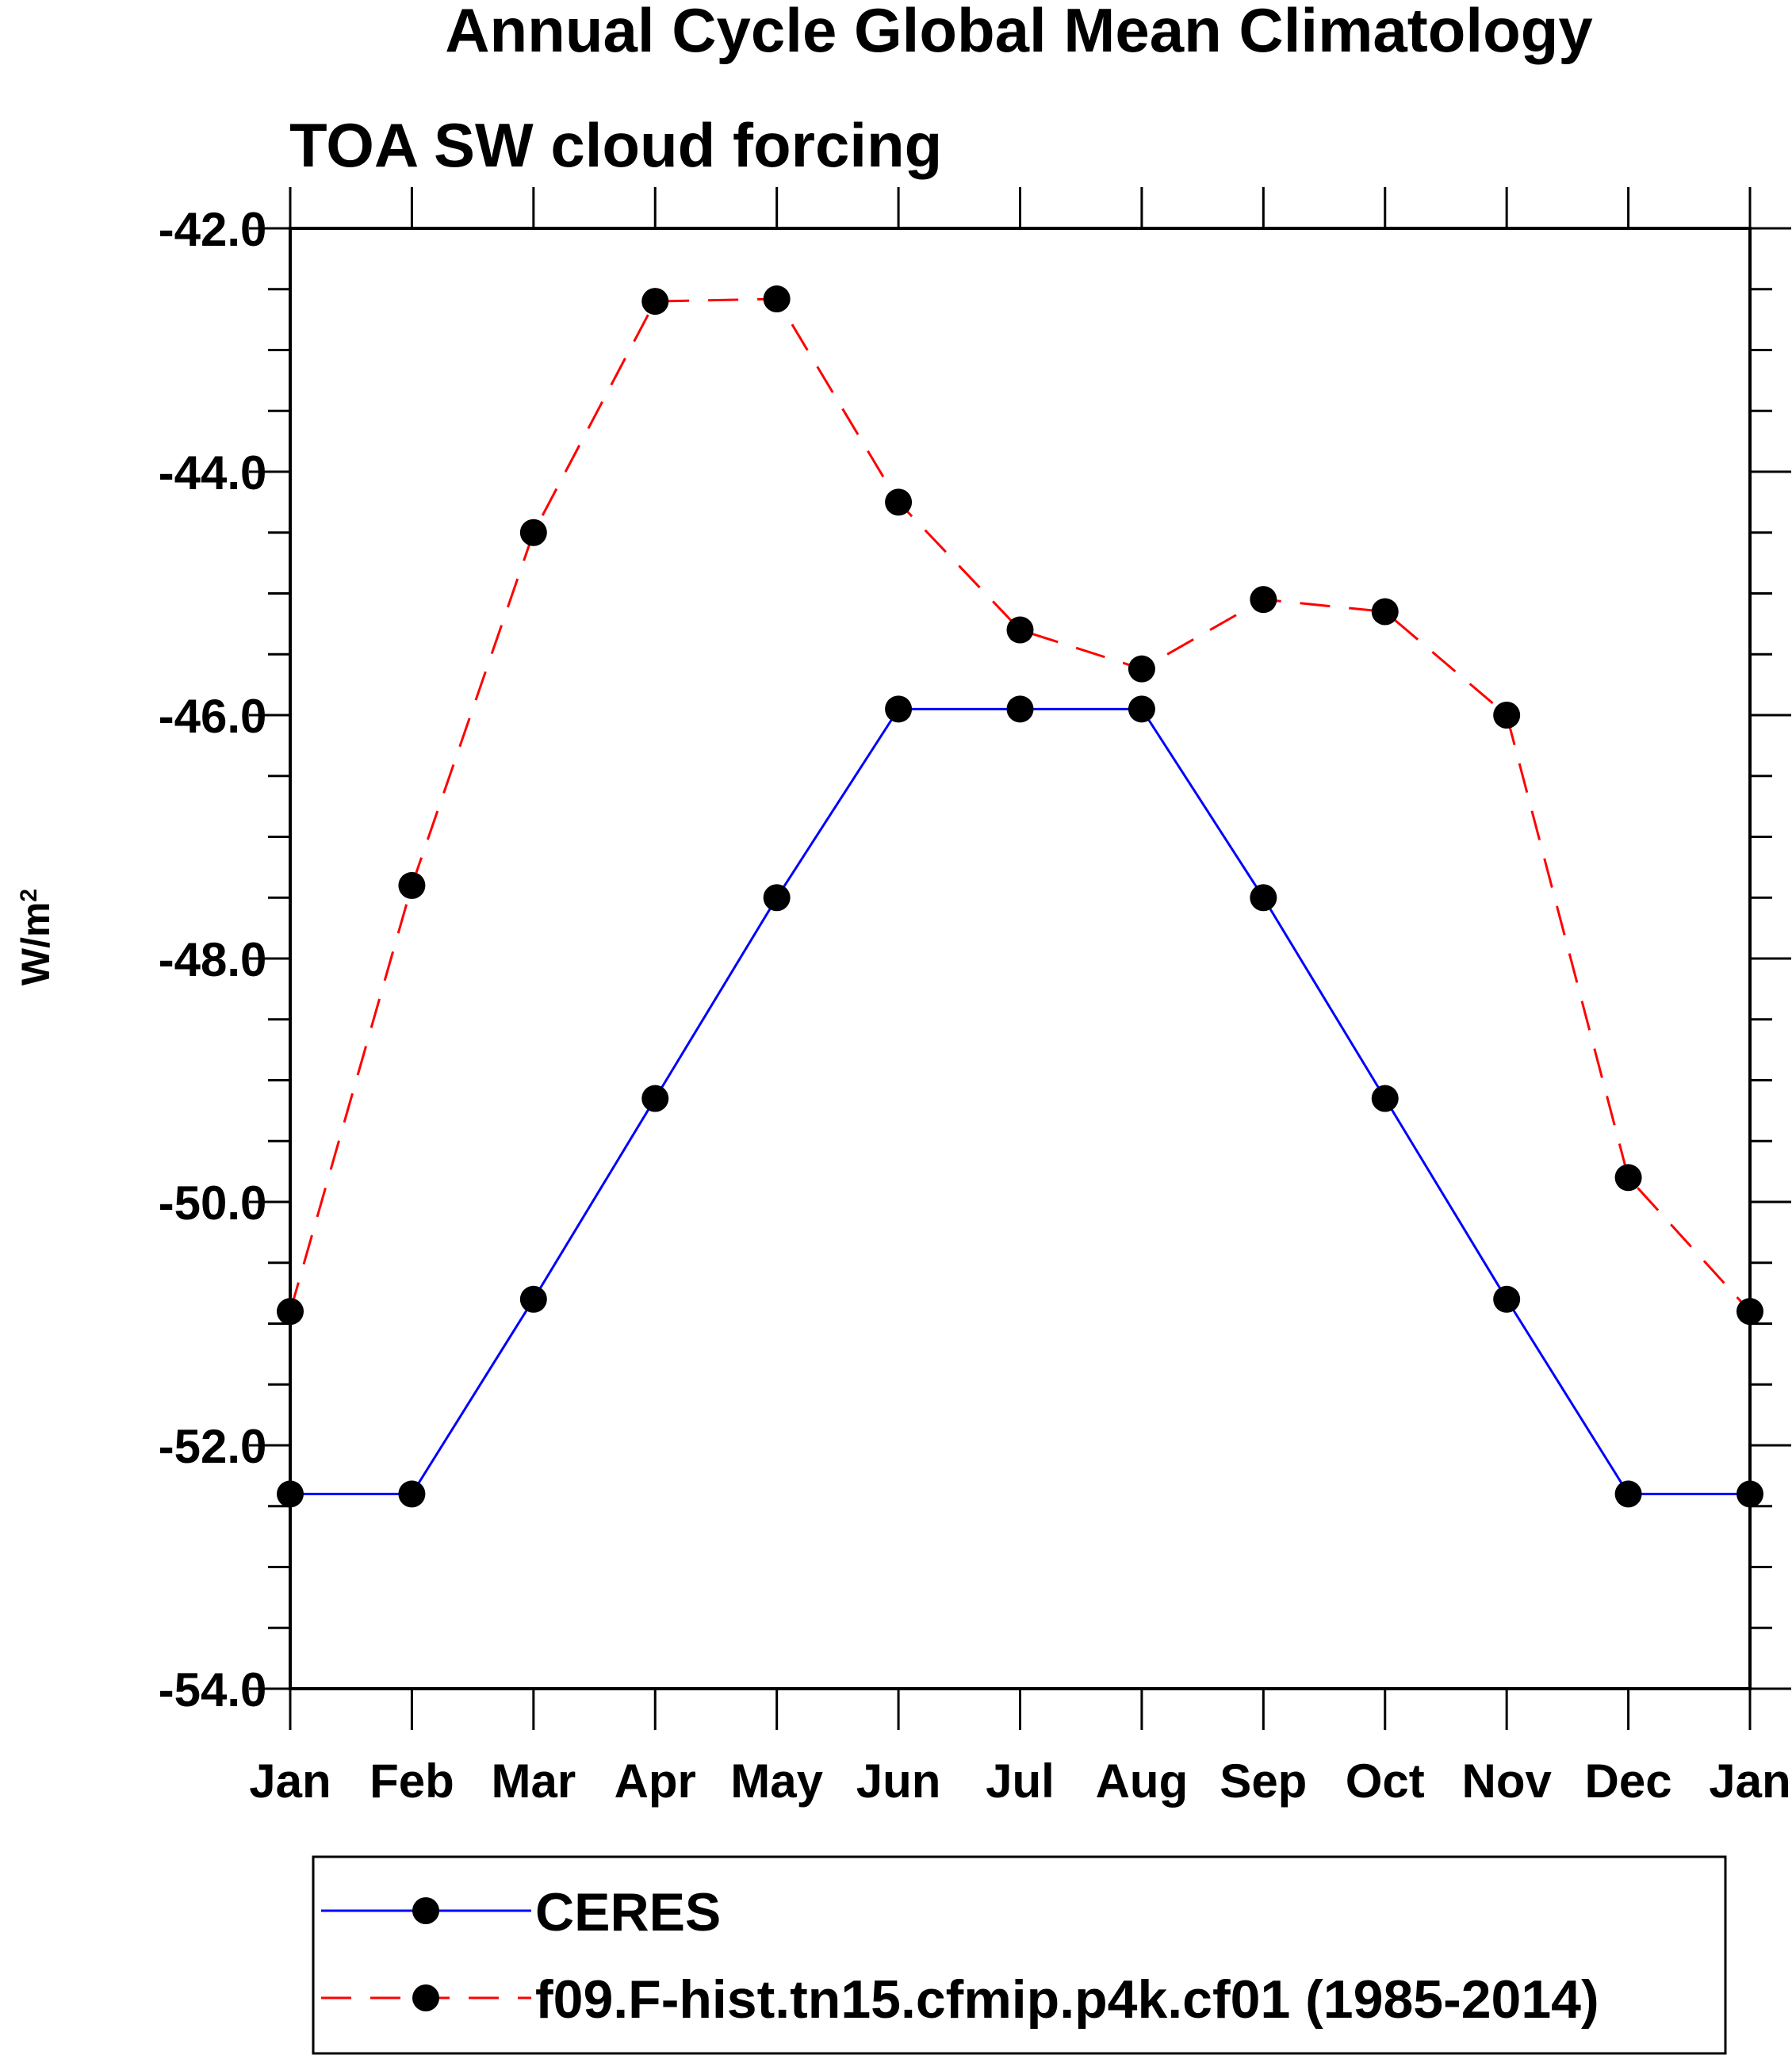 The image size is (1792, 2055). I want to click on x-tick-label: Apr, so click(655, 1781).